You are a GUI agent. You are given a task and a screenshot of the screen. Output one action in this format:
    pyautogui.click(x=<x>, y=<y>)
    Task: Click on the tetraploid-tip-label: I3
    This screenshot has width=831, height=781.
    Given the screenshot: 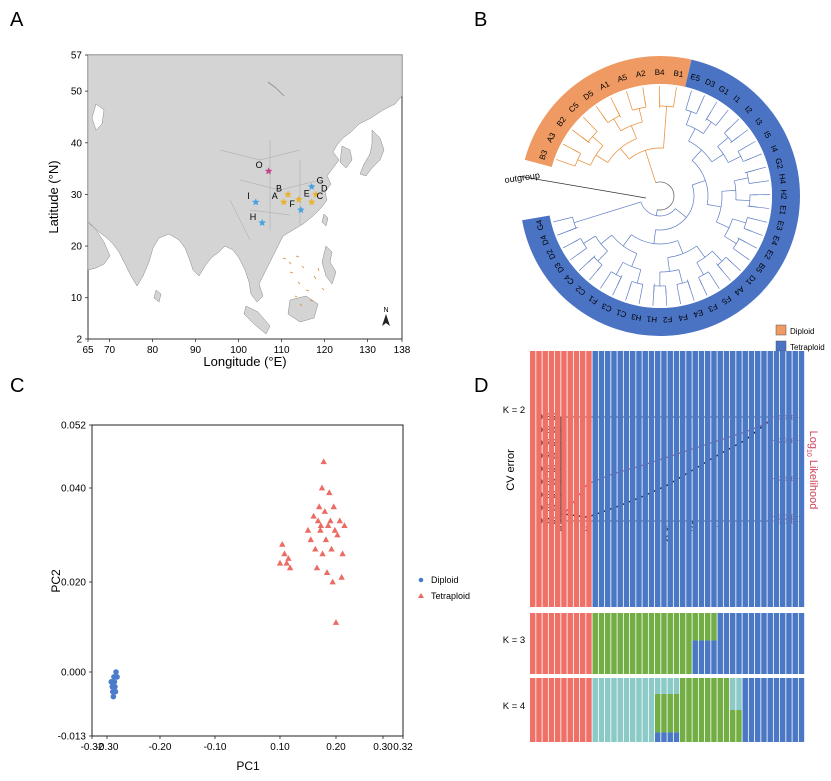 What is the action you would take?
    pyautogui.click(x=759, y=121)
    